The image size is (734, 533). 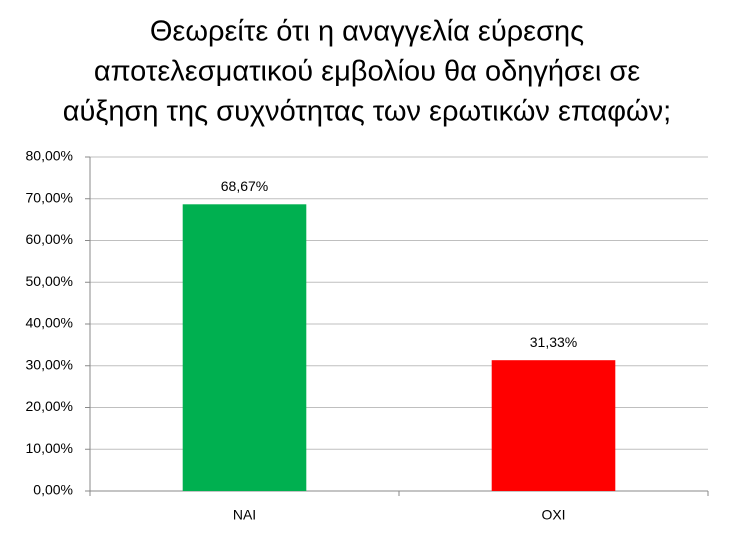 What do you see at coordinates (367, 32) in the screenshot?
I see `chart-title: Θεωρείτε ότι η αναγγελία εύρεσης` at bounding box center [367, 32].